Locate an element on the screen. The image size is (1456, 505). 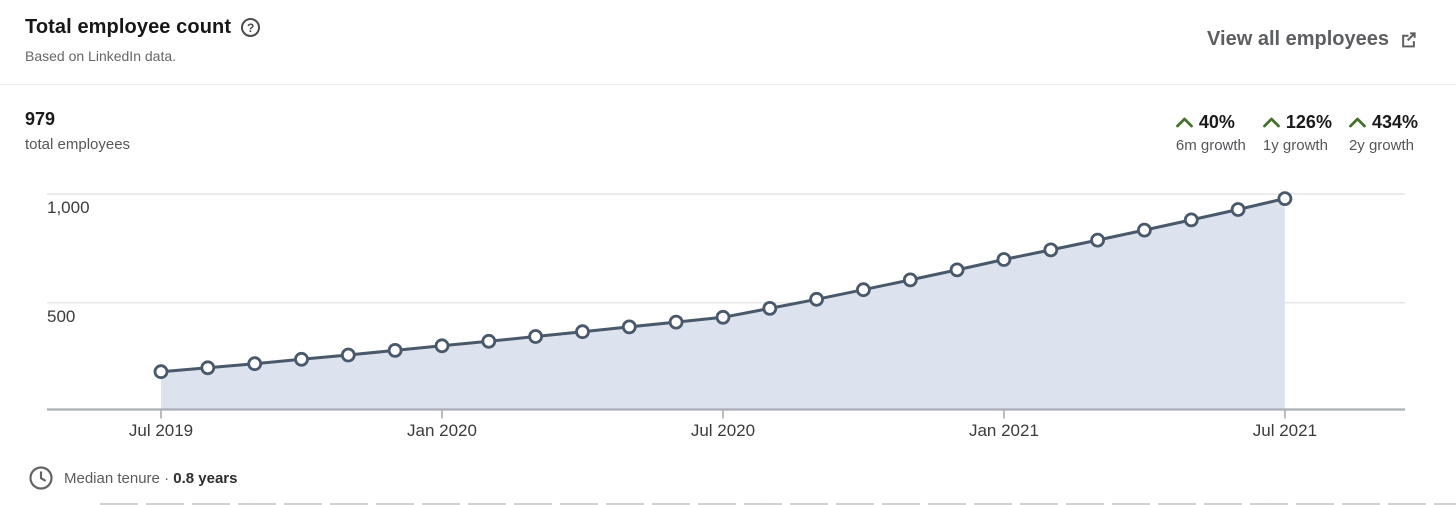
x-axis-label: Jan 2021 is located at coordinates (1003, 430).